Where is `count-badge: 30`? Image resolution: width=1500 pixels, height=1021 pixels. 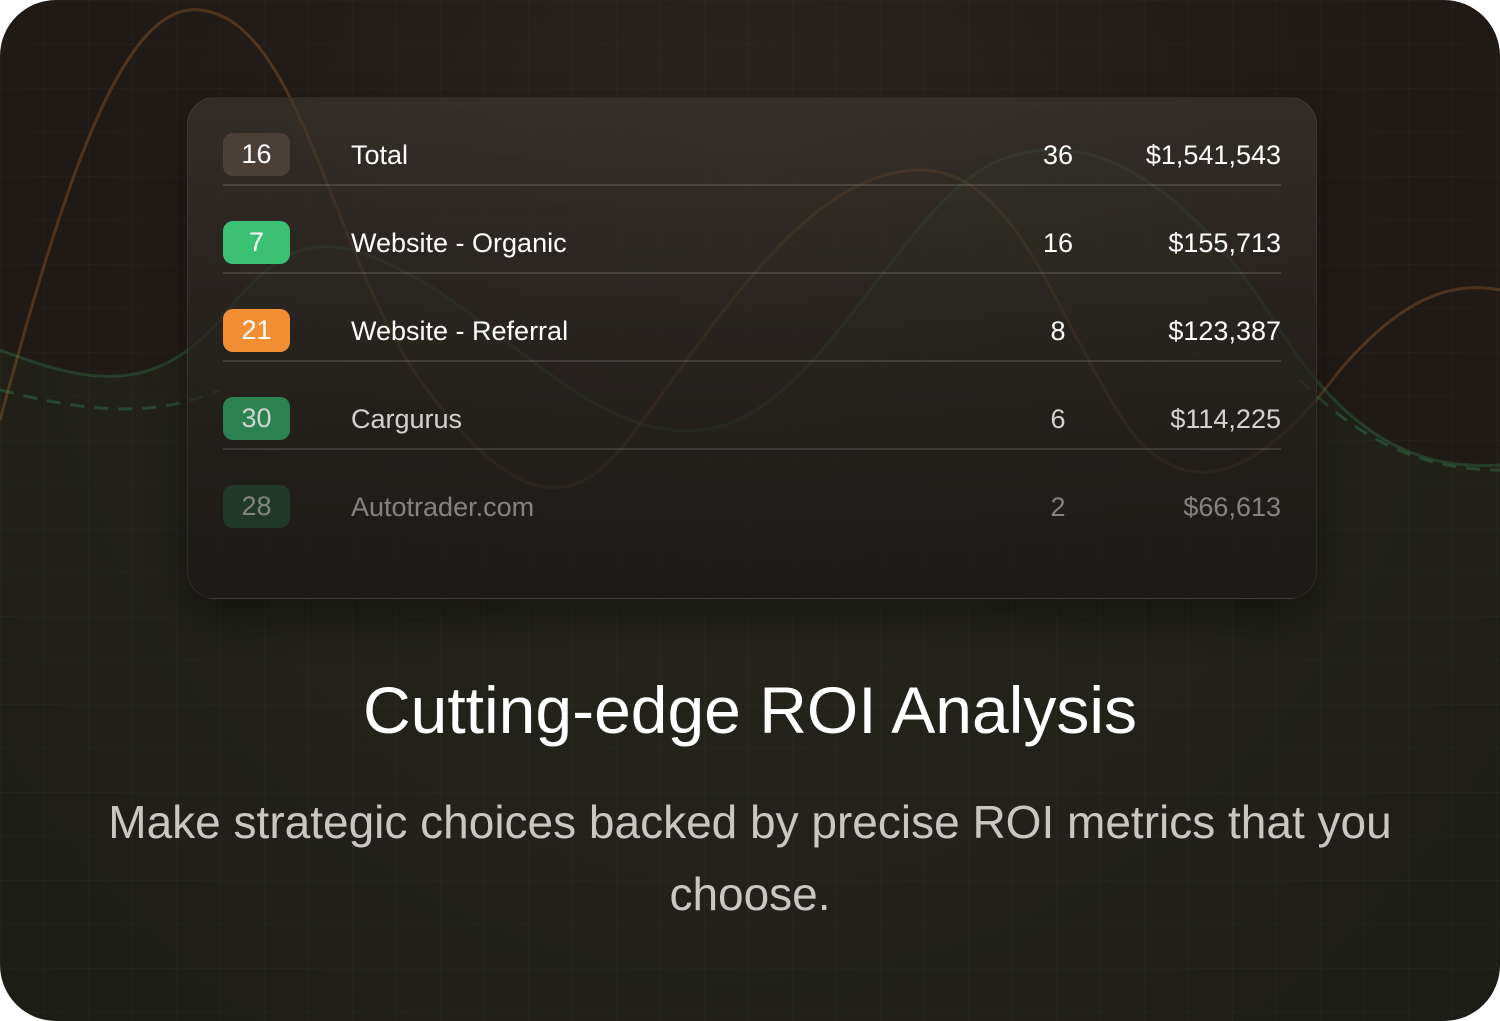
count-badge: 30 is located at coordinates (256, 418).